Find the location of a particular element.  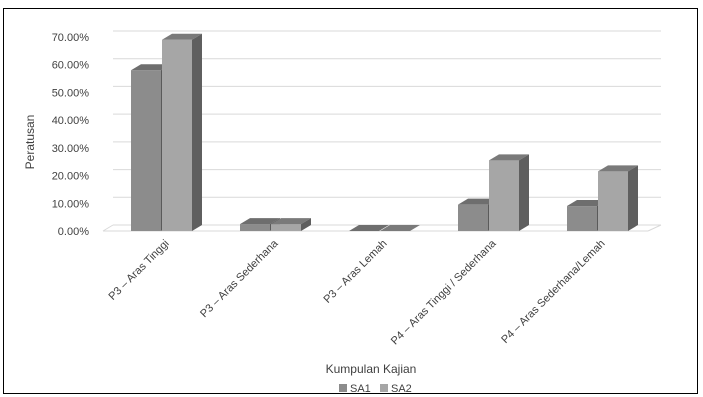

legend: SA1 SA2 is located at coordinates (375, 389).